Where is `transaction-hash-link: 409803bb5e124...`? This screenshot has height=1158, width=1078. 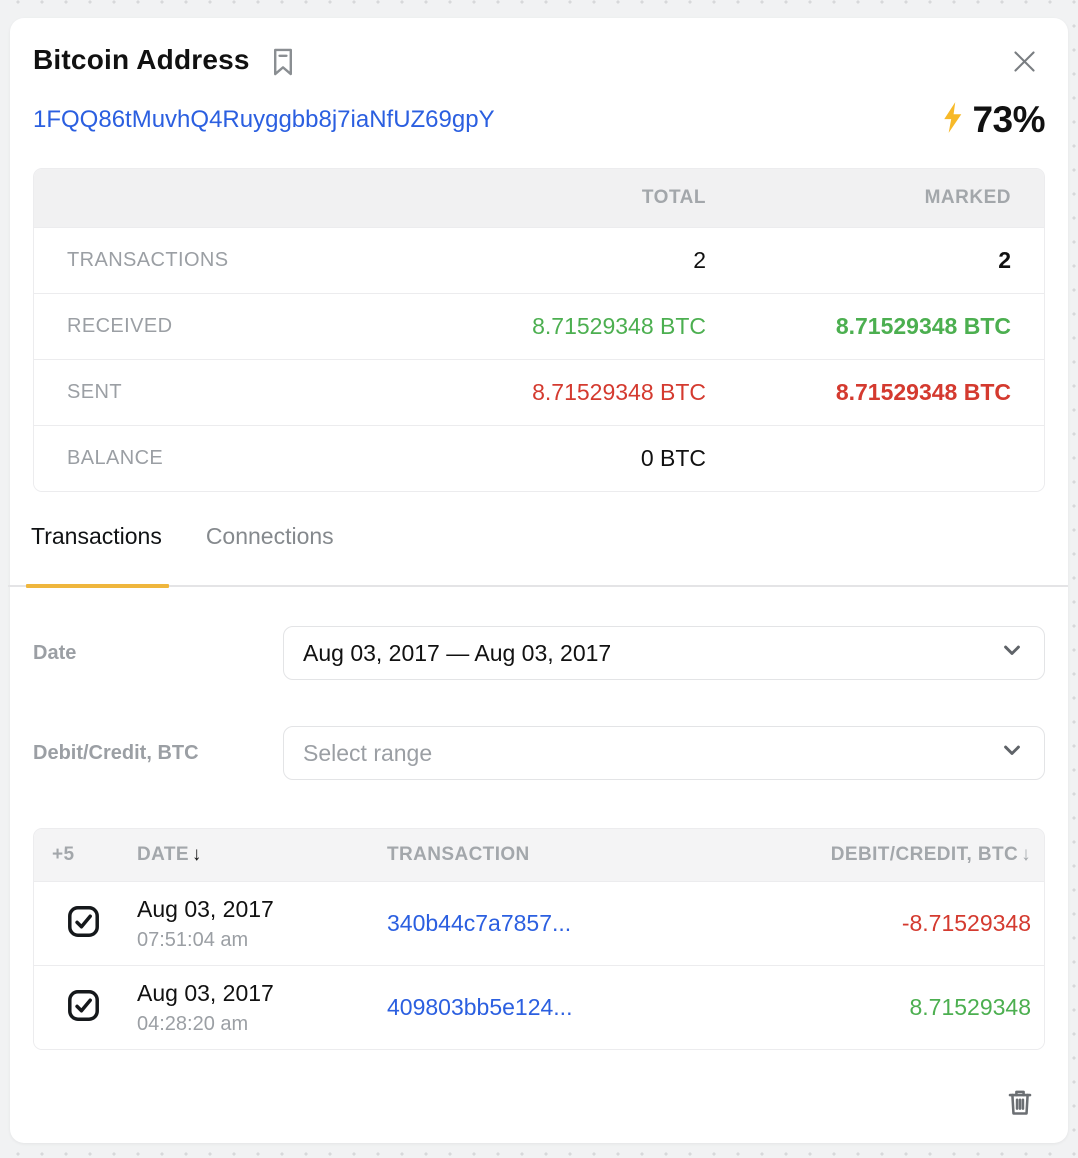 transaction-hash-link: 409803bb5e124... is located at coordinates (480, 1007).